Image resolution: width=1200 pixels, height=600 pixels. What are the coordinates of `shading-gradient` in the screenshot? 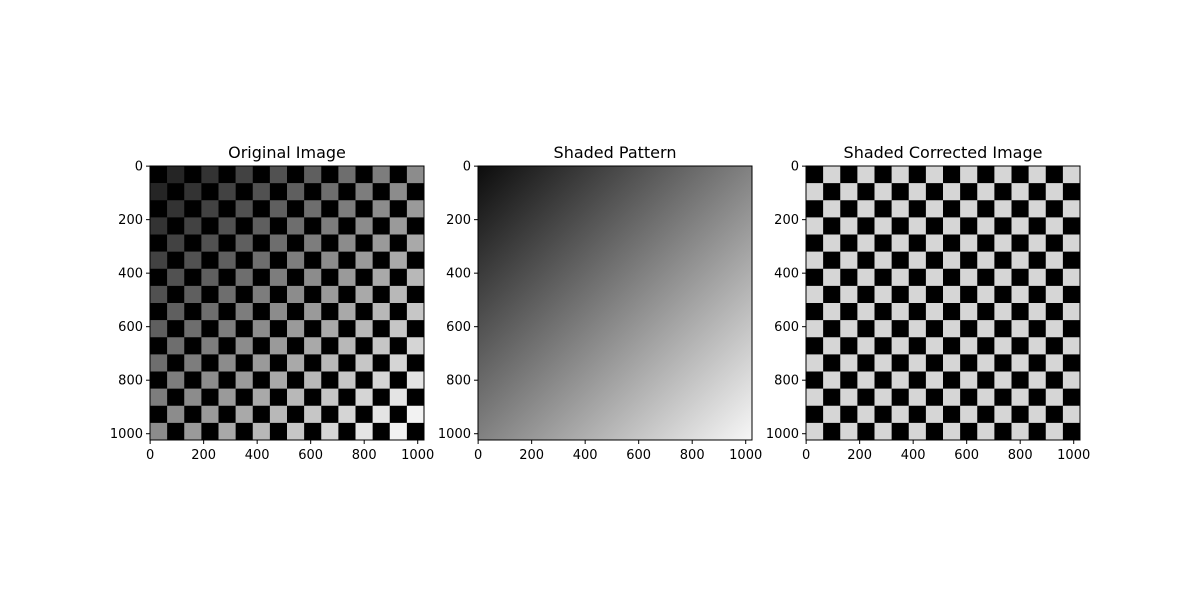 It's located at (615, 303).